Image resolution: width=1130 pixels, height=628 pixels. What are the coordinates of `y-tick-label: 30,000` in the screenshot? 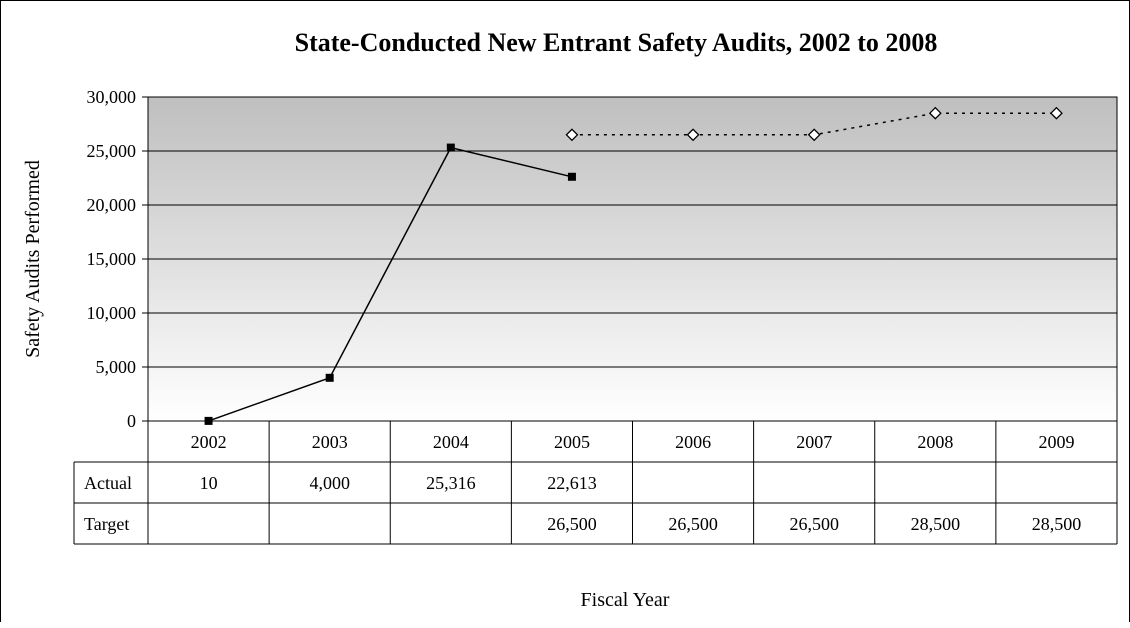 It's located at (112, 97).